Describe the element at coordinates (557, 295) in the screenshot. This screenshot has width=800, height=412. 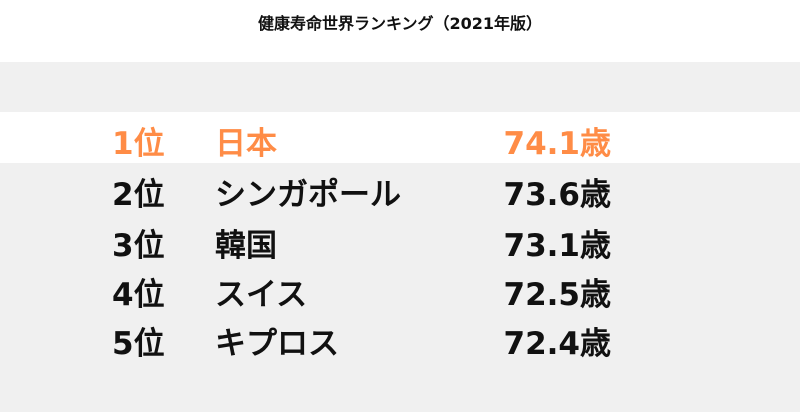
I see `life-expectancy: 72.5歳` at that location.